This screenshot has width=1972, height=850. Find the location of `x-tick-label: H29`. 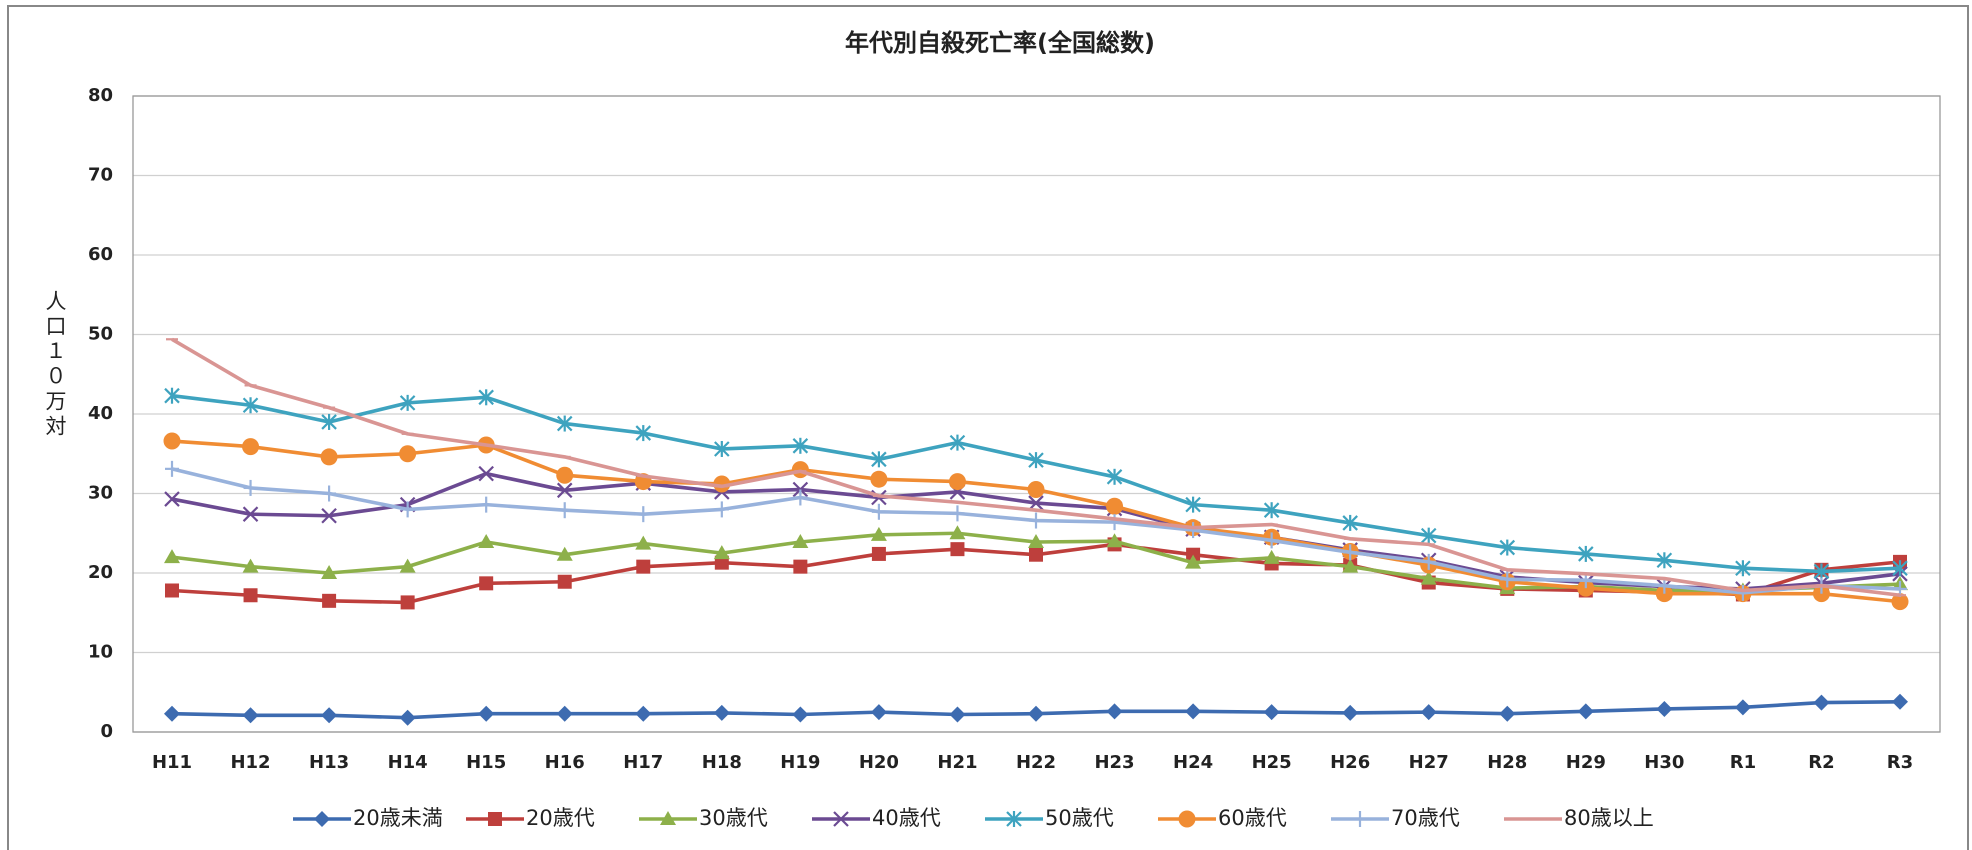

x-tick-label: H29 is located at coordinates (1586, 762).